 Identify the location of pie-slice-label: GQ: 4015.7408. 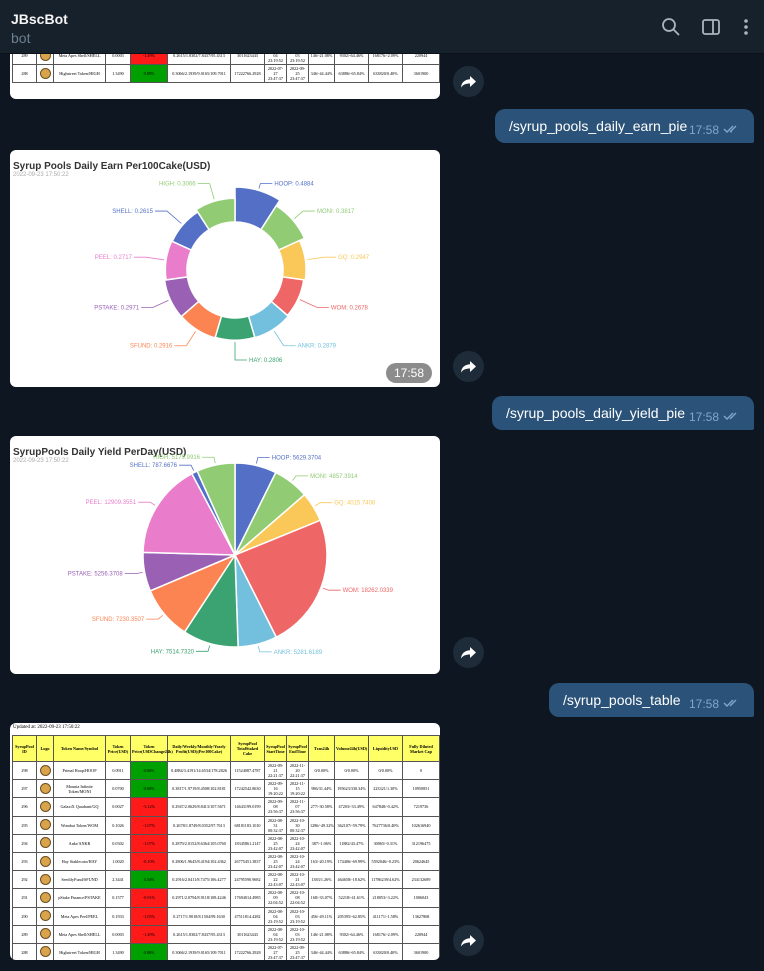
(355, 504).